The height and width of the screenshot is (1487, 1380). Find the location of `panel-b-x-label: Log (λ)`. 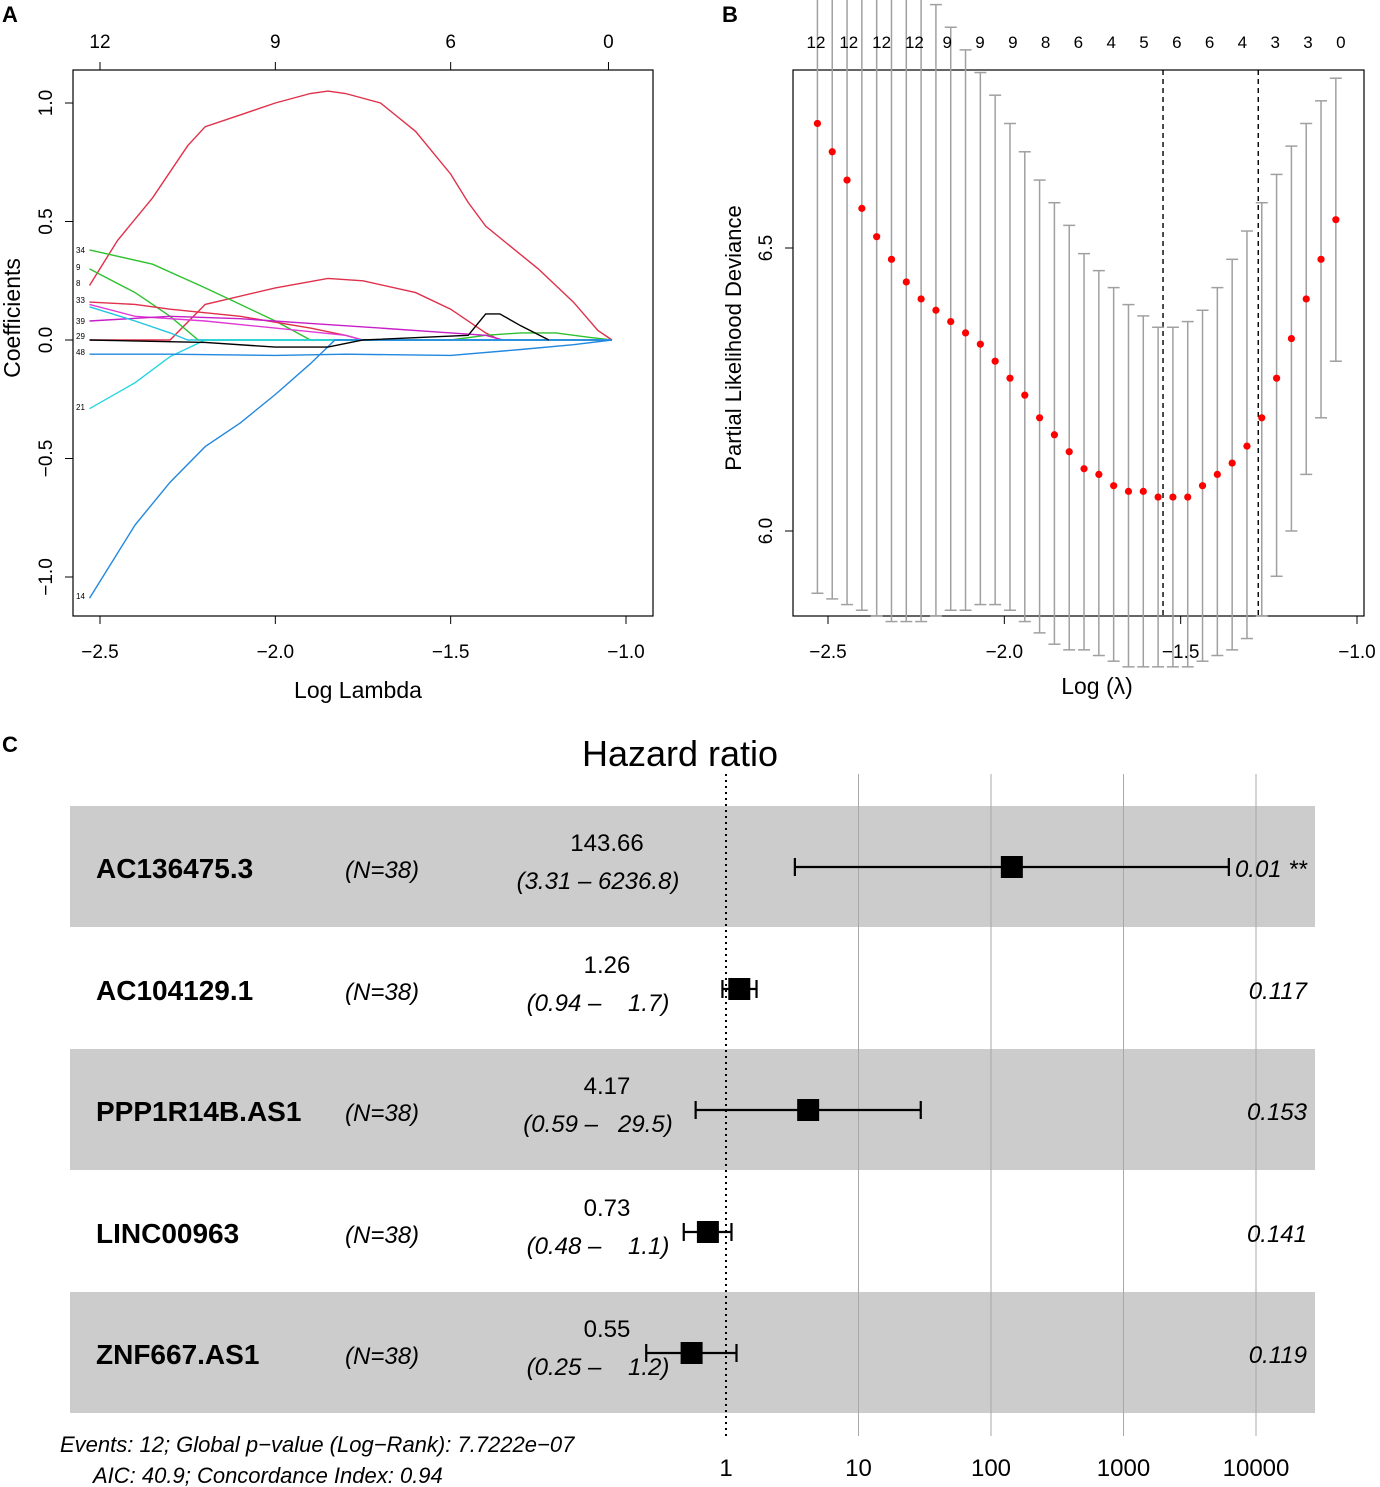

panel-b-x-label: Log (λ) is located at coordinates (1097, 686).